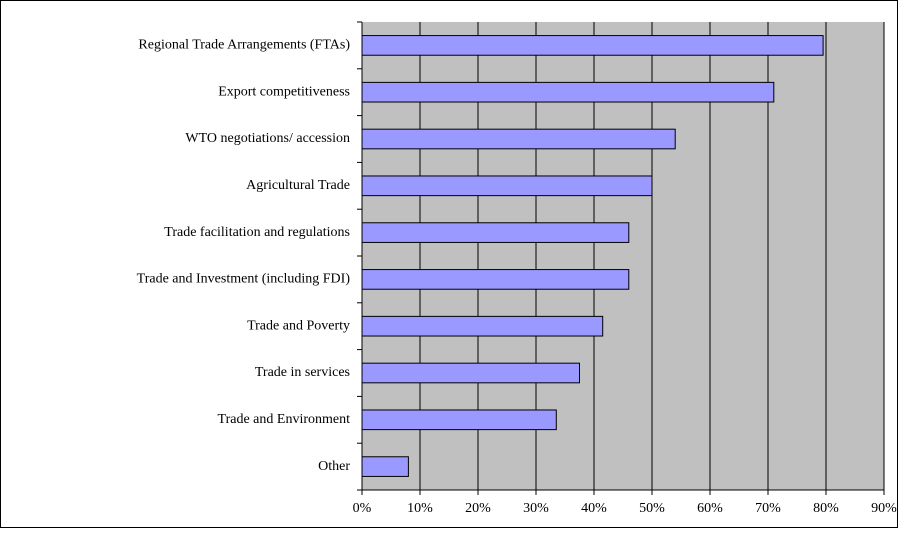  Describe the element at coordinates (334, 466) in the screenshot. I see `y-tick-label: Other` at that location.